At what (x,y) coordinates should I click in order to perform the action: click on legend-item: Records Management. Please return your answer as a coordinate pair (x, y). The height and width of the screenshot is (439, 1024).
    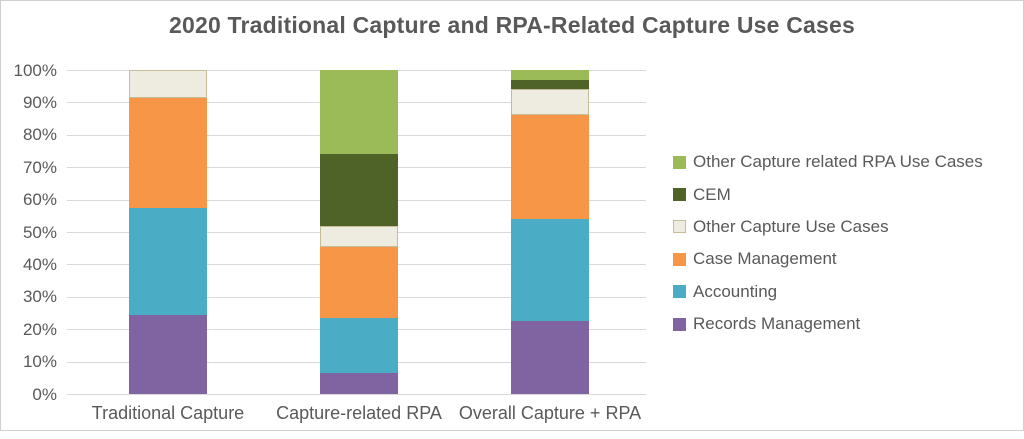
    Looking at the image, I should click on (847, 324).